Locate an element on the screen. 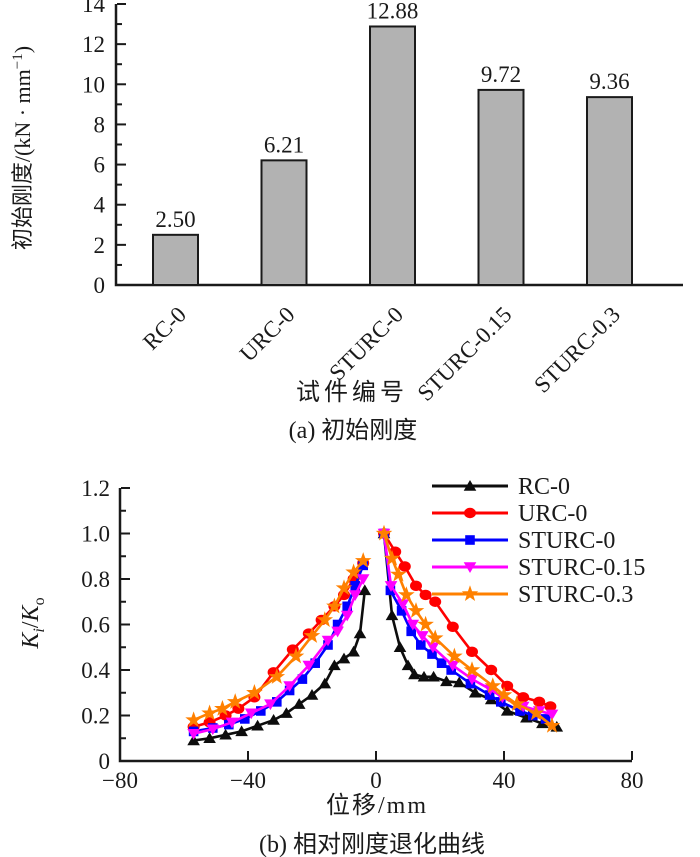  legend-label: STURC-0.3 is located at coordinates (575, 595).